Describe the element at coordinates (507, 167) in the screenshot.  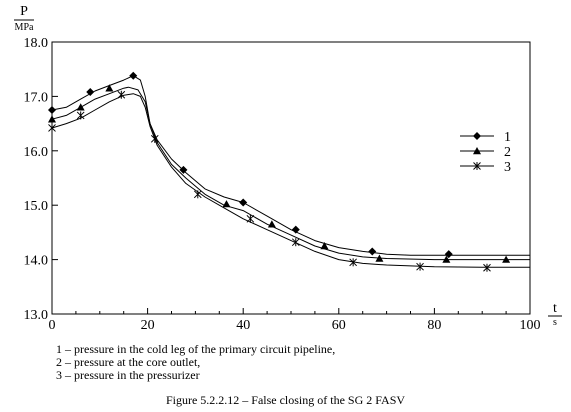
I see `legend-label: 3` at that location.